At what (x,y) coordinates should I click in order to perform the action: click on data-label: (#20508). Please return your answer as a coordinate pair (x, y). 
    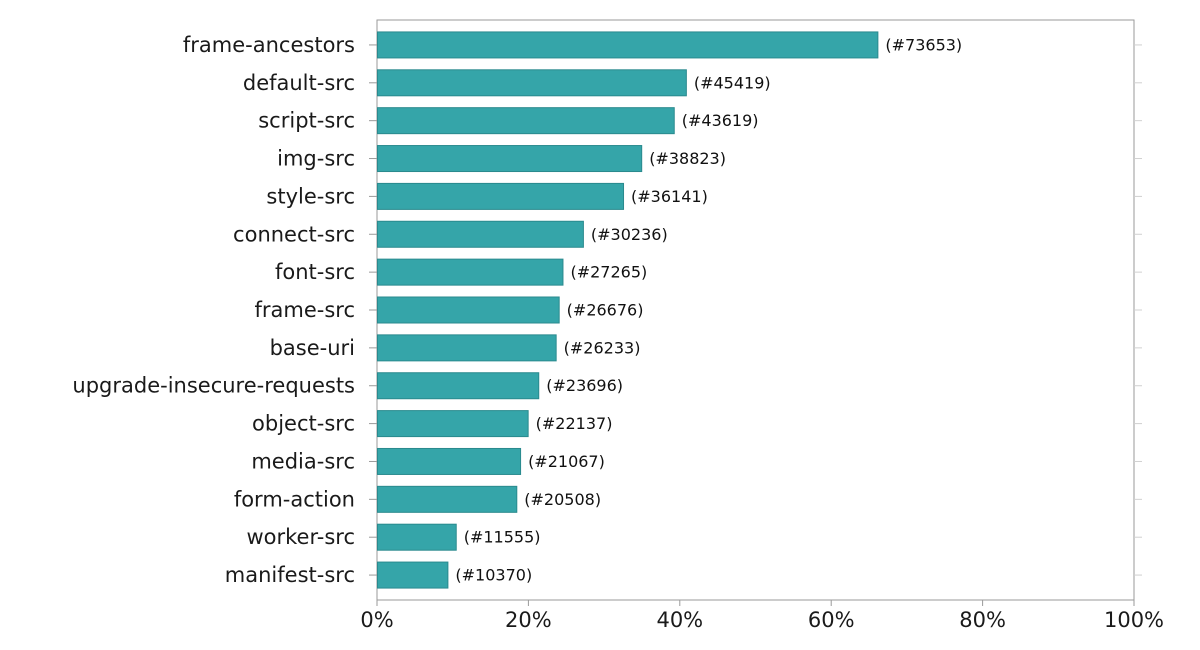
    Looking at the image, I should click on (562, 499).